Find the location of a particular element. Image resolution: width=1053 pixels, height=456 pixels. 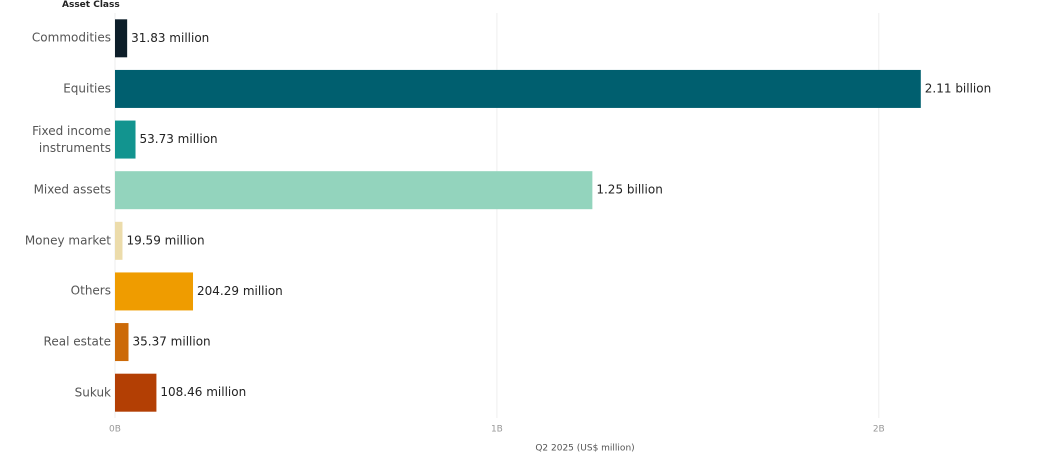

category-label: Equities is located at coordinates (87, 88).